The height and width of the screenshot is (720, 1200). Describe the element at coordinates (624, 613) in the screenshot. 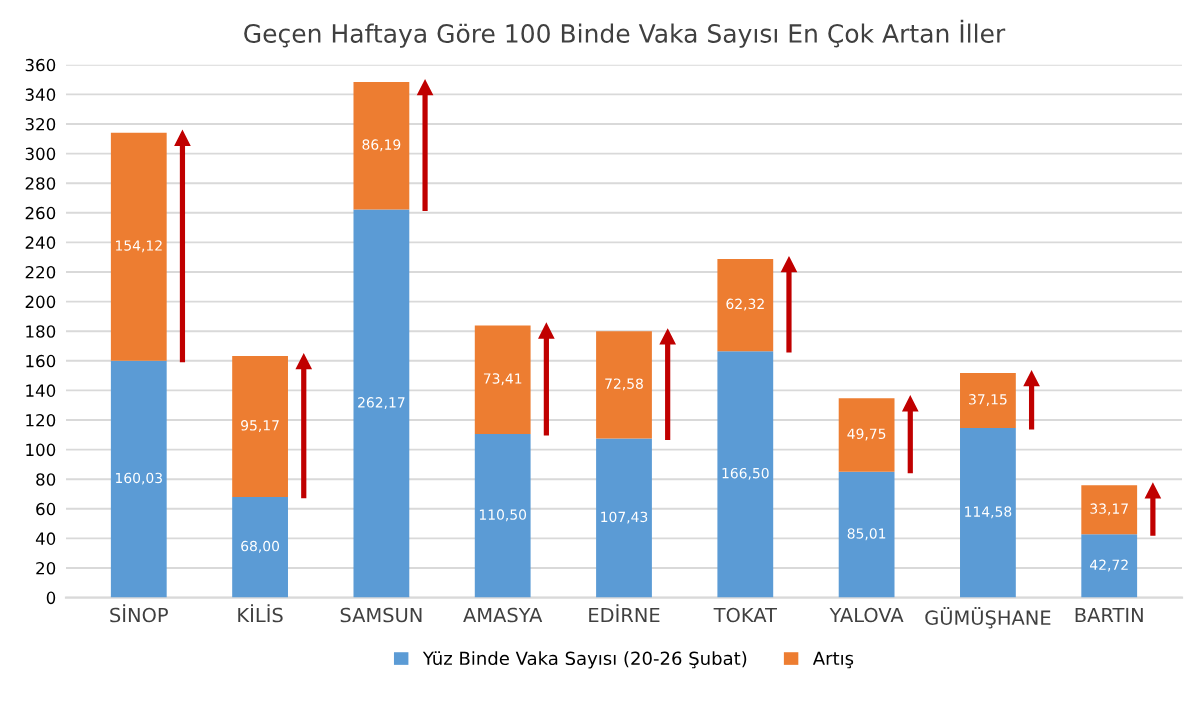

I see `x-tick-label: EDİRNE` at that location.